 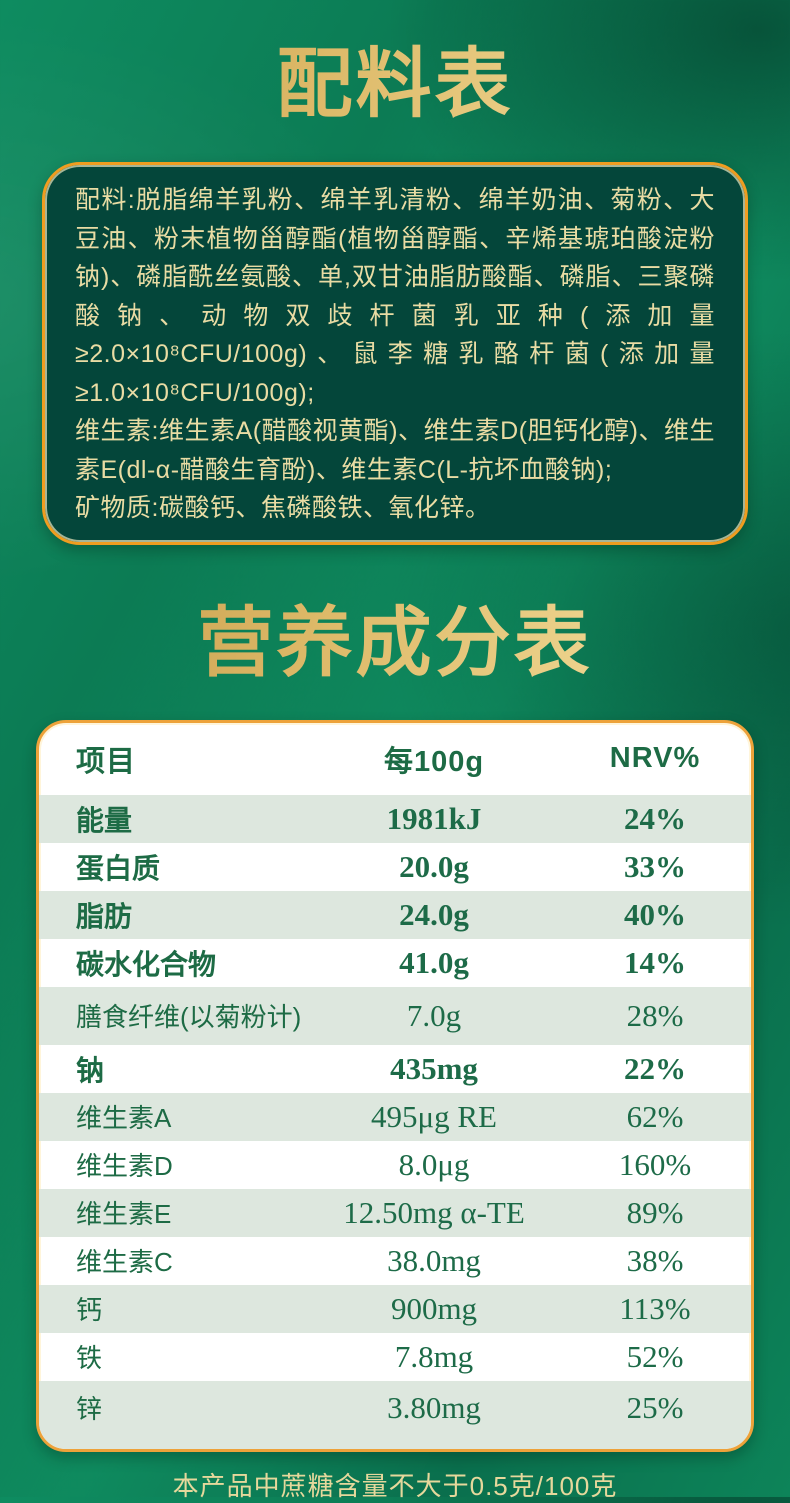 What do you see at coordinates (434, 1015) in the screenshot?
I see `nutrient-value: 7.0g` at bounding box center [434, 1015].